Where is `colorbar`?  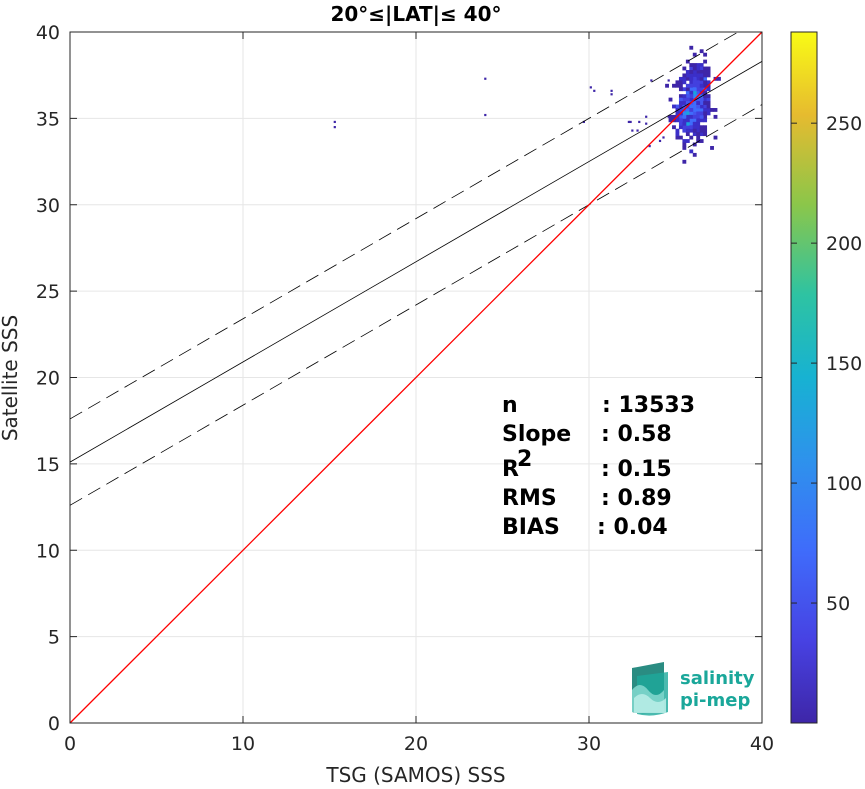 colorbar is located at coordinates (804, 377).